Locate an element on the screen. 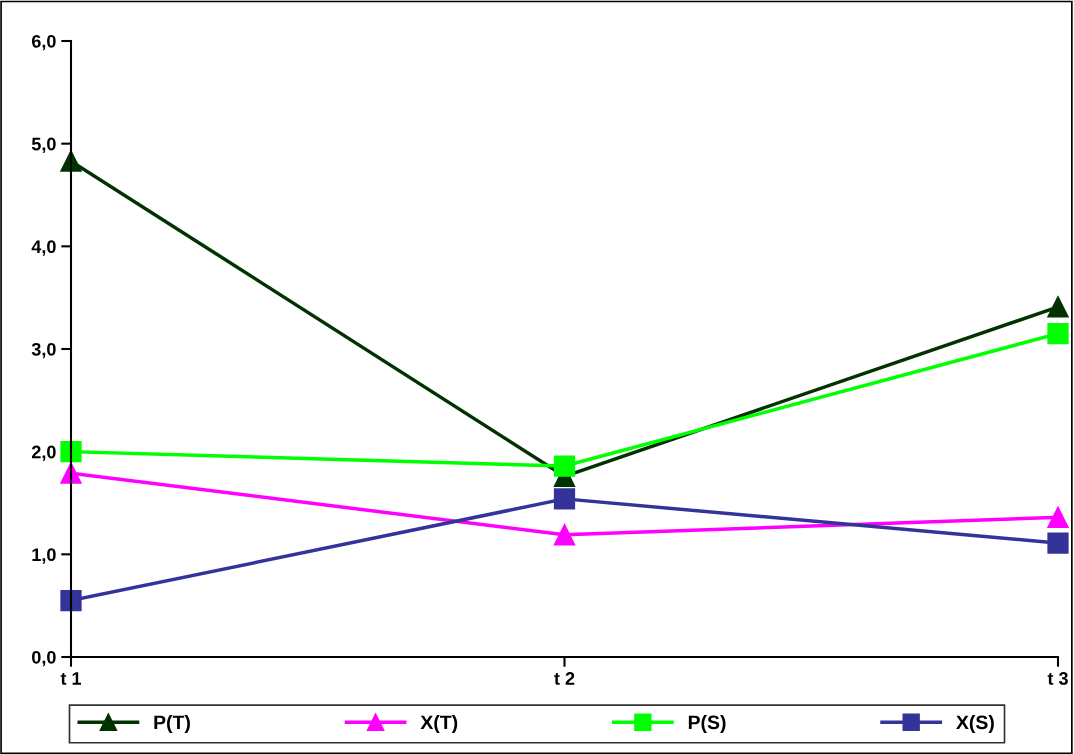  y-tick-label: 4,0 is located at coordinates (43, 248).